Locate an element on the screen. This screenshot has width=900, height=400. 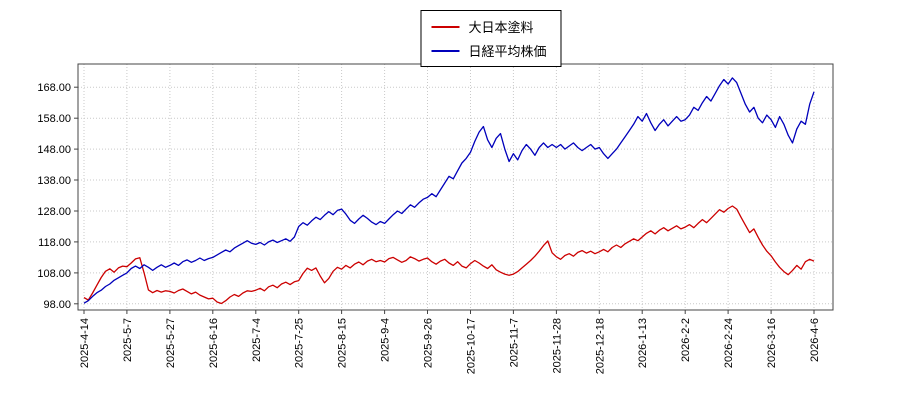
blue-line-swatch is located at coordinates (445, 50).